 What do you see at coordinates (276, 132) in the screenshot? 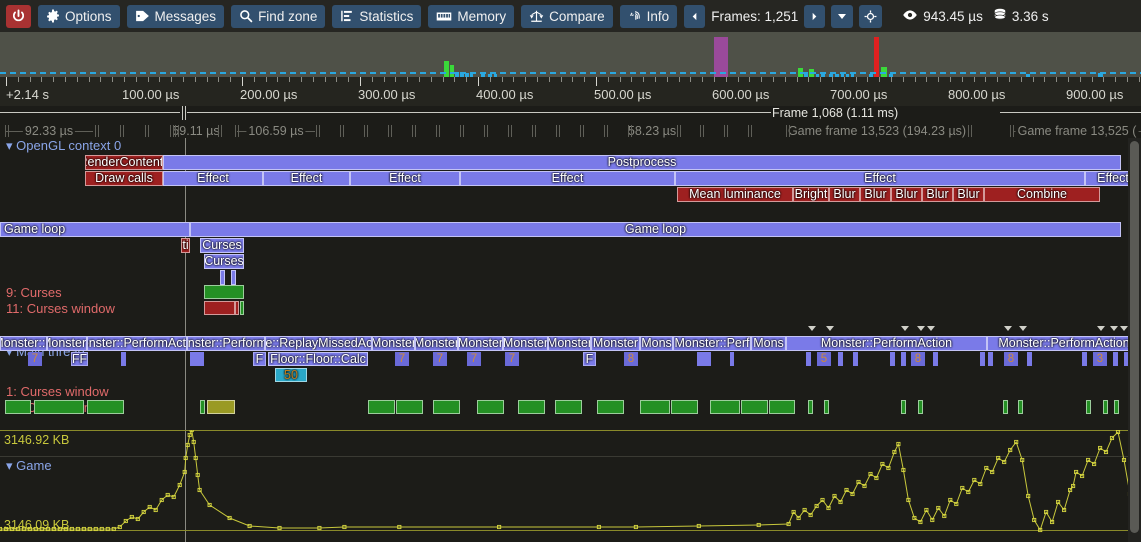
I see `frame-segment: 106.59 µs` at bounding box center [276, 132].